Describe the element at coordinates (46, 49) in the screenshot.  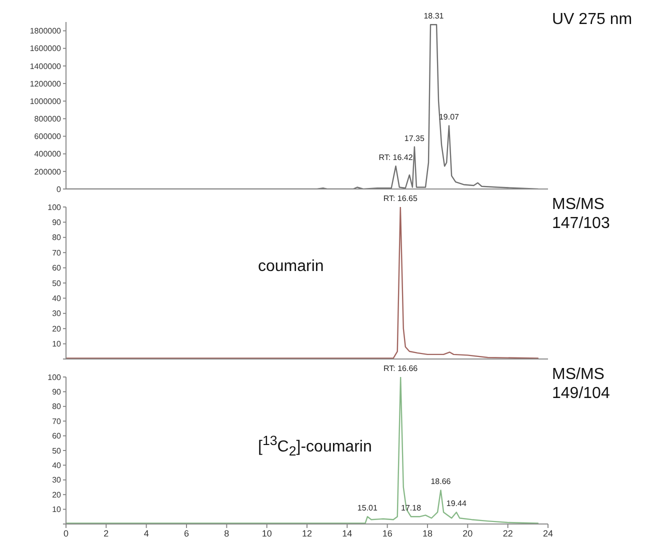
I see `y-tick-label: 1600000` at that location.